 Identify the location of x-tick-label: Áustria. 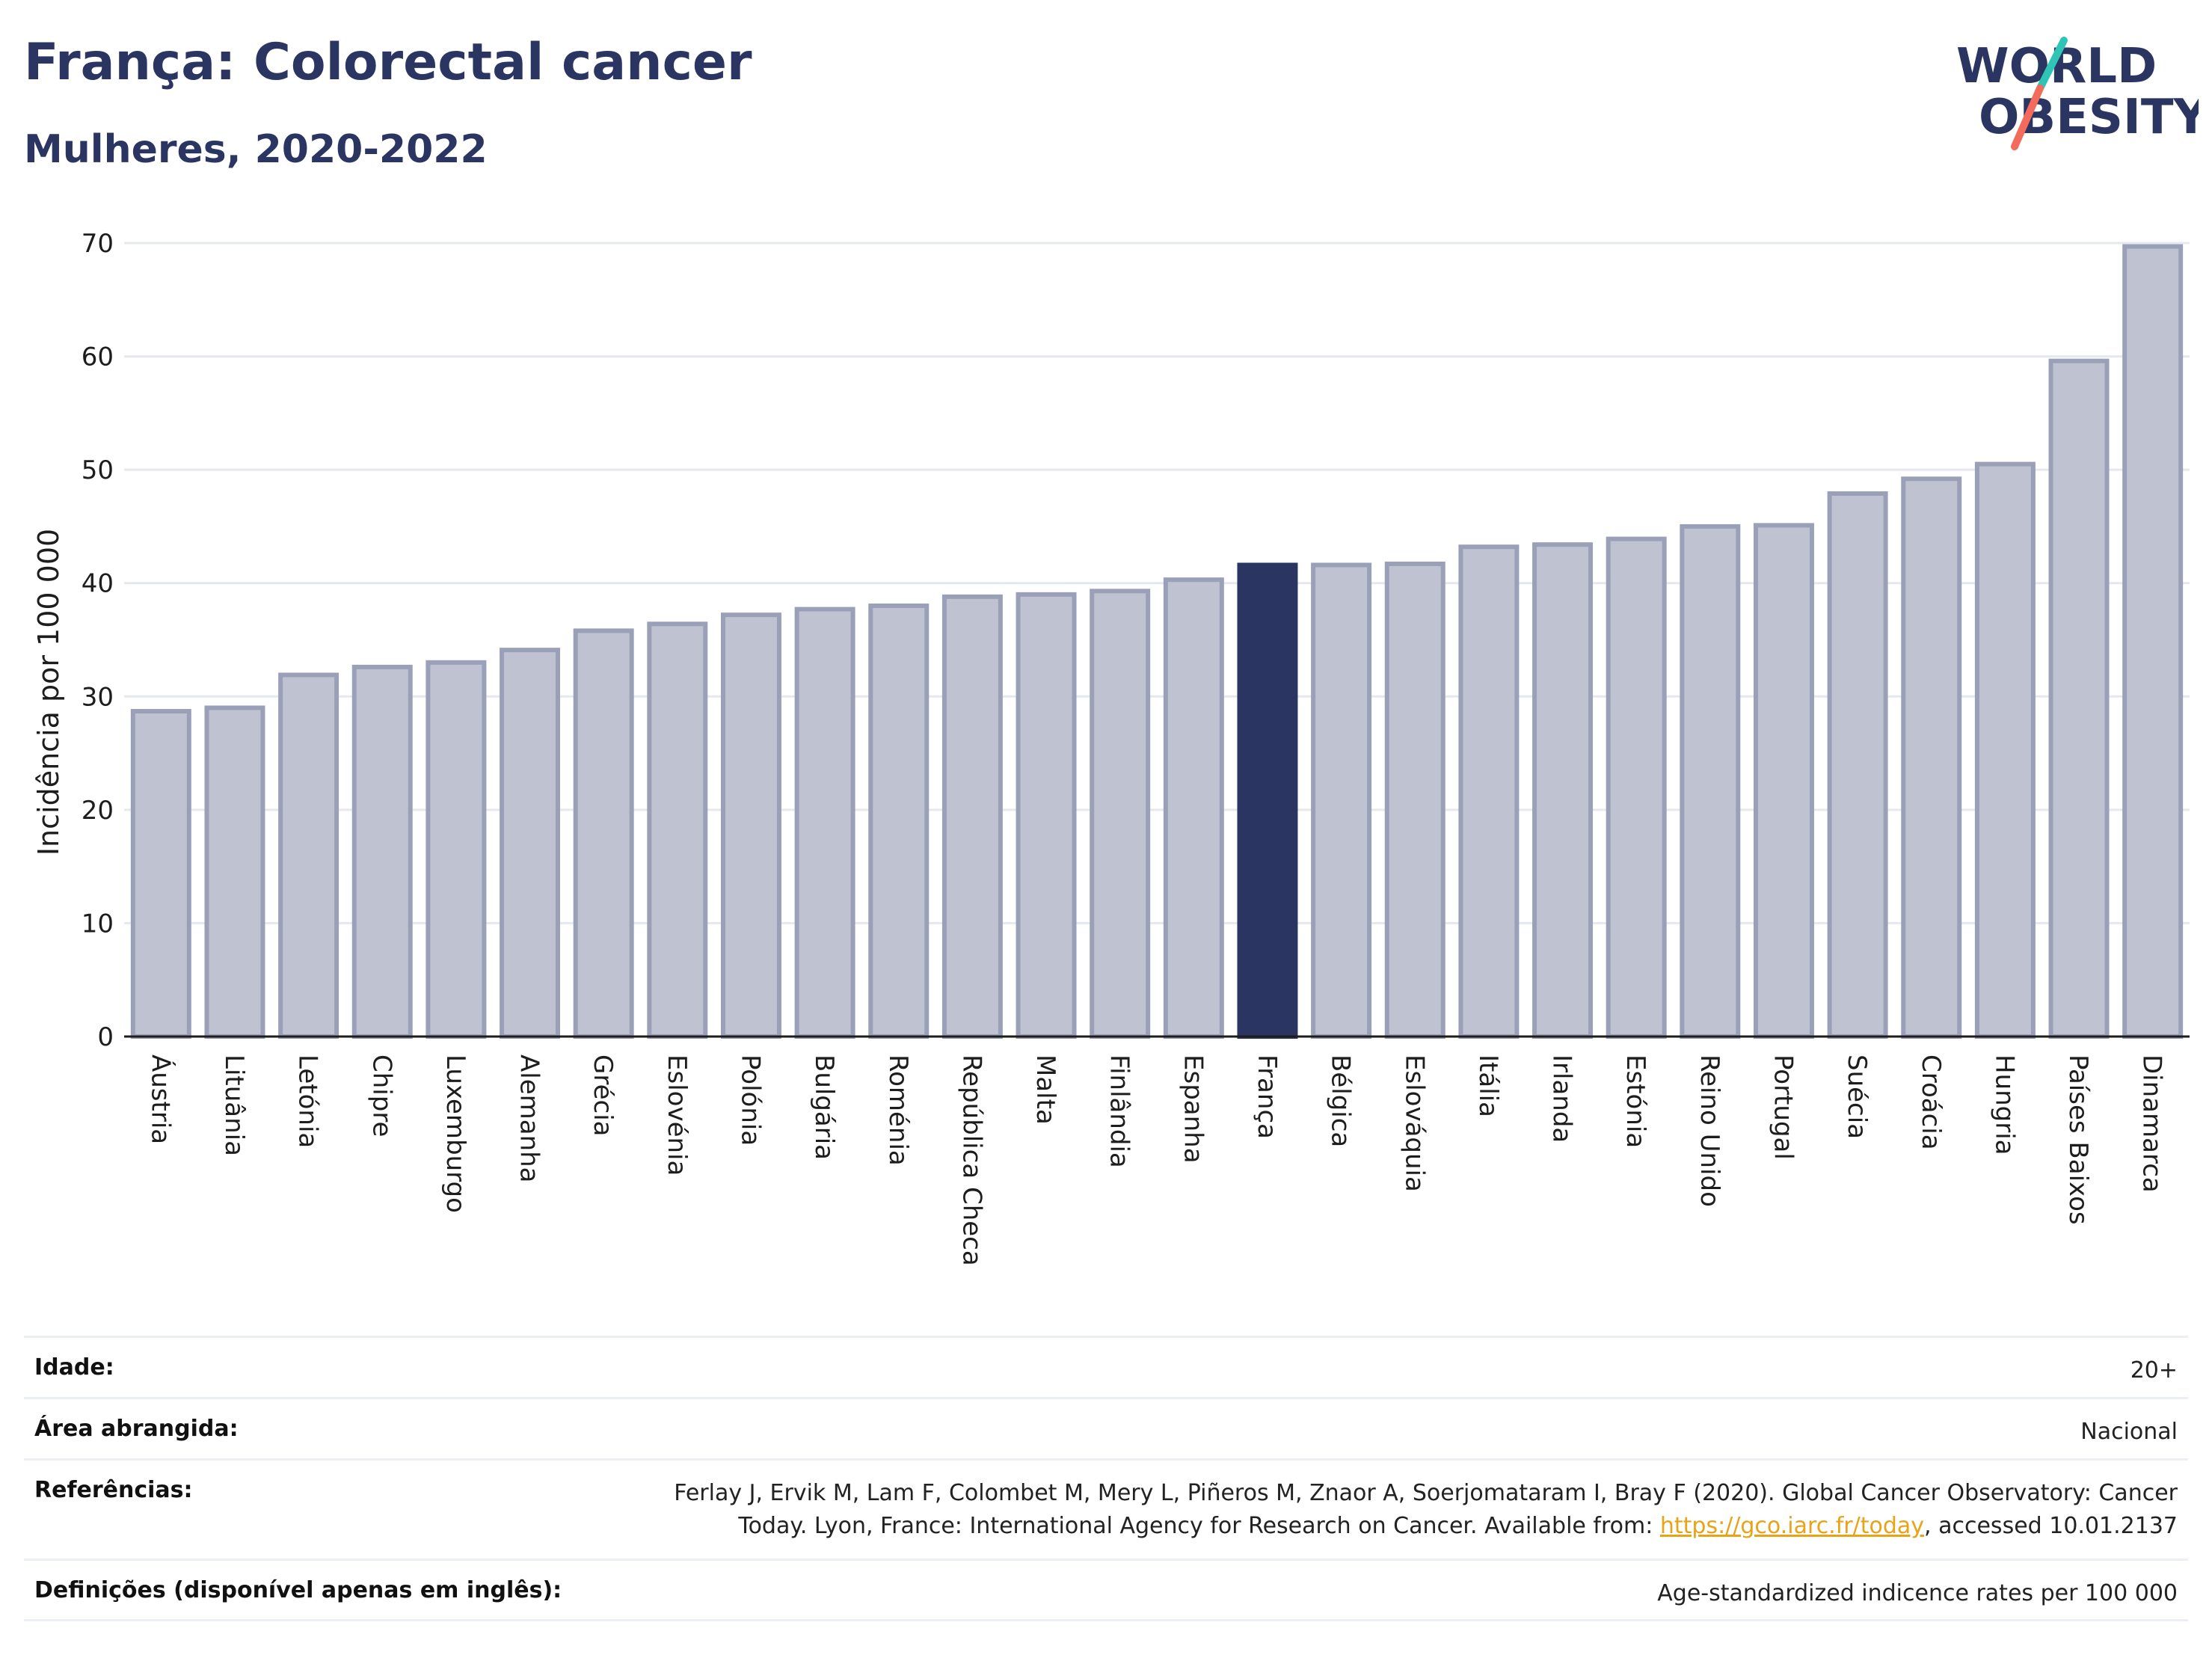
(160, 1099).